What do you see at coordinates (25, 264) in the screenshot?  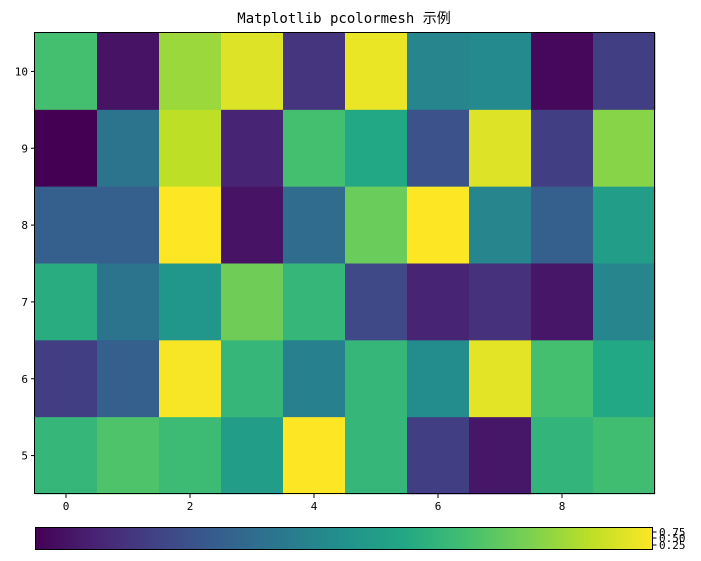 I see `y-axis: 5 6 7 8 9 10` at bounding box center [25, 264].